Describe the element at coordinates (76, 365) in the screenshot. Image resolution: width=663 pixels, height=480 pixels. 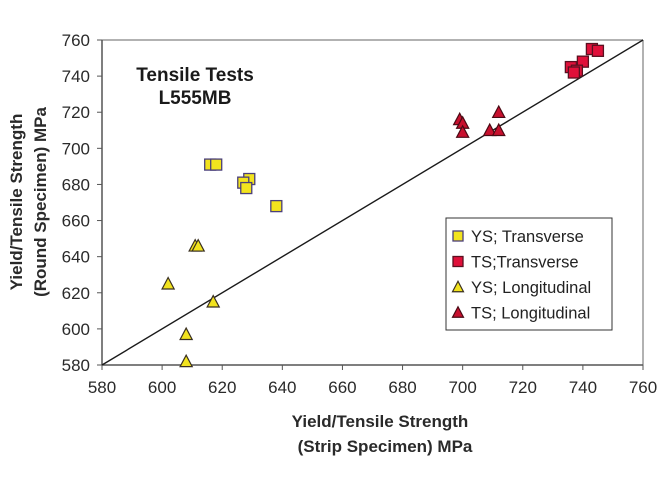
I see `y-tick-label: 580` at that location.